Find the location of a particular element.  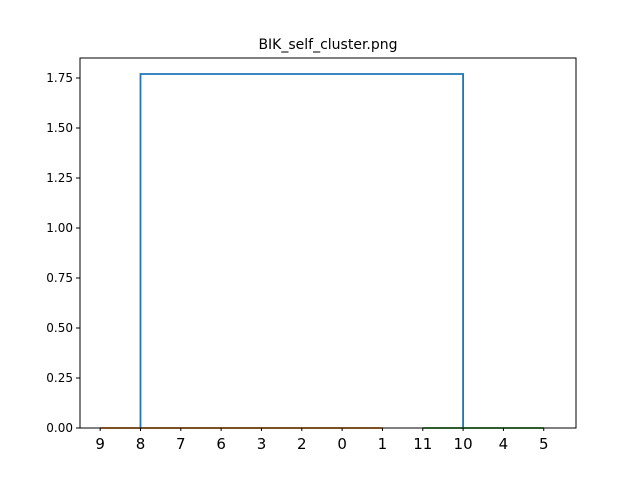

x-tick-label-11: 11 is located at coordinates (422, 444).